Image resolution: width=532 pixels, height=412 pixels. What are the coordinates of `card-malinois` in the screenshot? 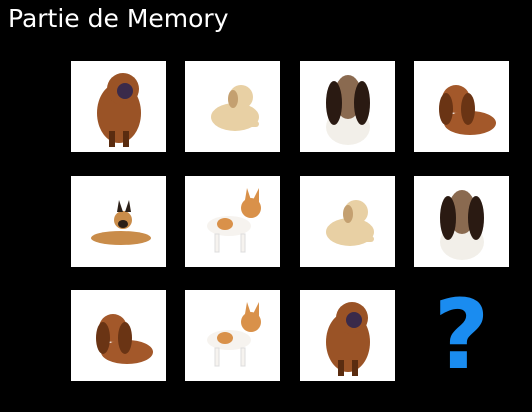 It's located at (118, 221).